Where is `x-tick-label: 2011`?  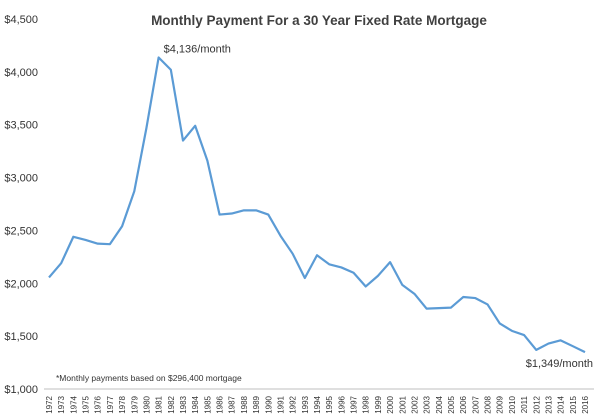 x-tick-label: 2011 is located at coordinates (524, 404).